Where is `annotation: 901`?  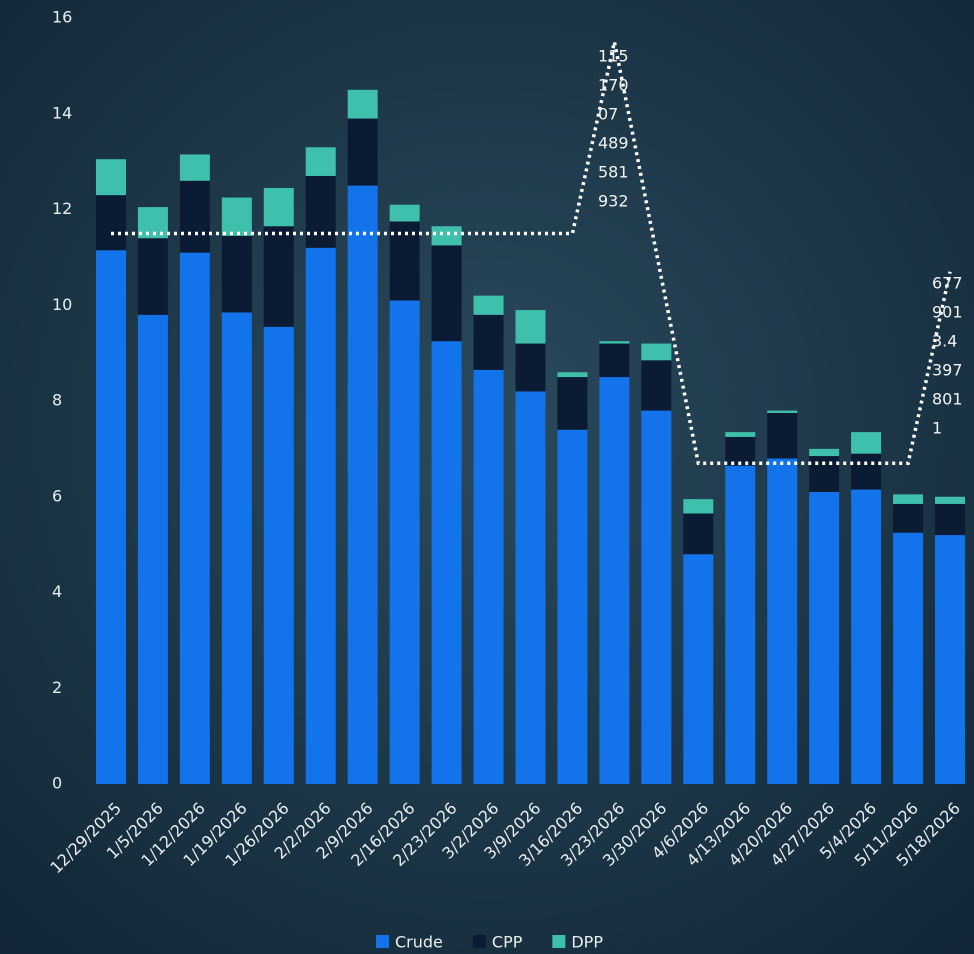 annotation: 901 is located at coordinates (947, 312).